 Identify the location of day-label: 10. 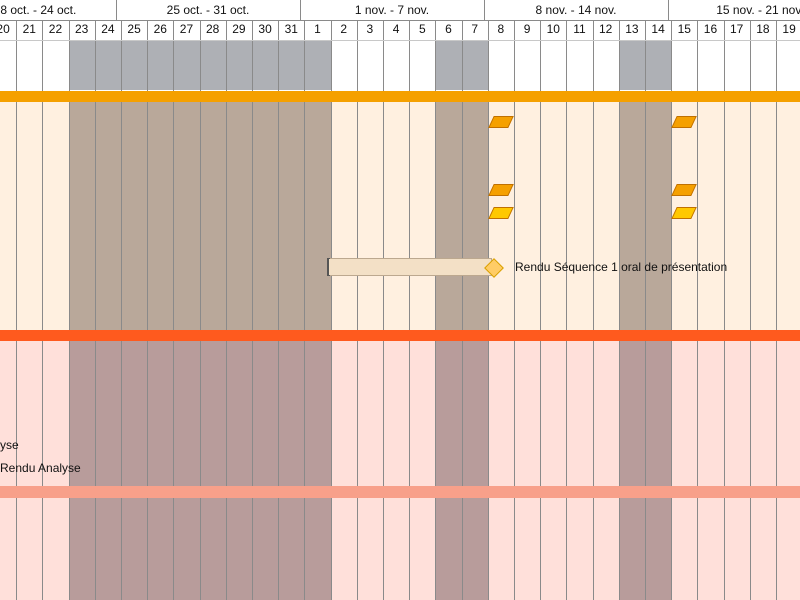
(553, 29).